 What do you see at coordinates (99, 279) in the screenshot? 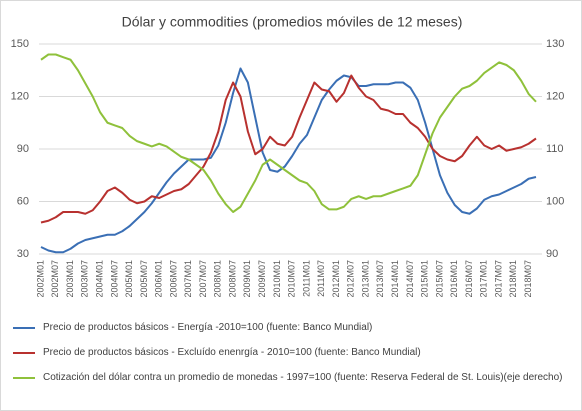
I see `x-tick-label: 2004M01` at bounding box center [99, 279].